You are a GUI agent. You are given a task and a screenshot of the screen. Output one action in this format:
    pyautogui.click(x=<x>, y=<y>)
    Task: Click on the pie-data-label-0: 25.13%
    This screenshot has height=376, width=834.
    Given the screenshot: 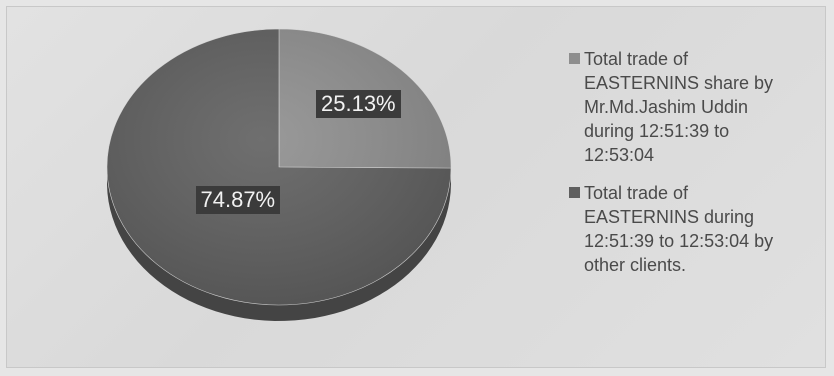 What is the action you would take?
    pyautogui.click(x=358, y=103)
    